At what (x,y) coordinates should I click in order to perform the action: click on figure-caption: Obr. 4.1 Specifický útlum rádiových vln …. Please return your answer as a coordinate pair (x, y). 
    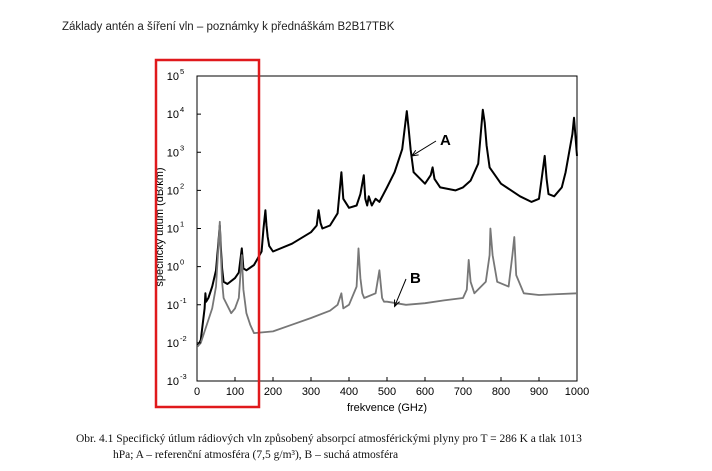
    Looking at the image, I should click on (376, 447).